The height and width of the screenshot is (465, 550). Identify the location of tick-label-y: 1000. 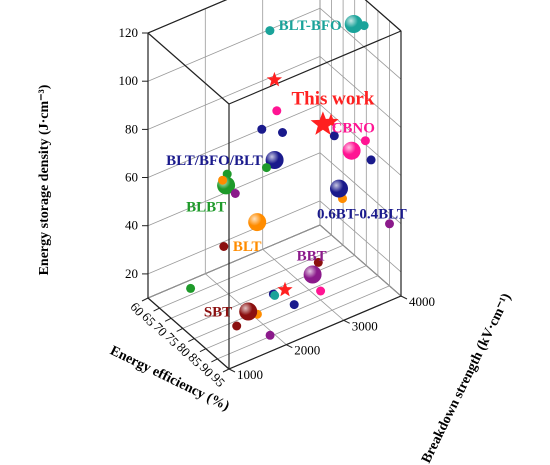
(250, 374).